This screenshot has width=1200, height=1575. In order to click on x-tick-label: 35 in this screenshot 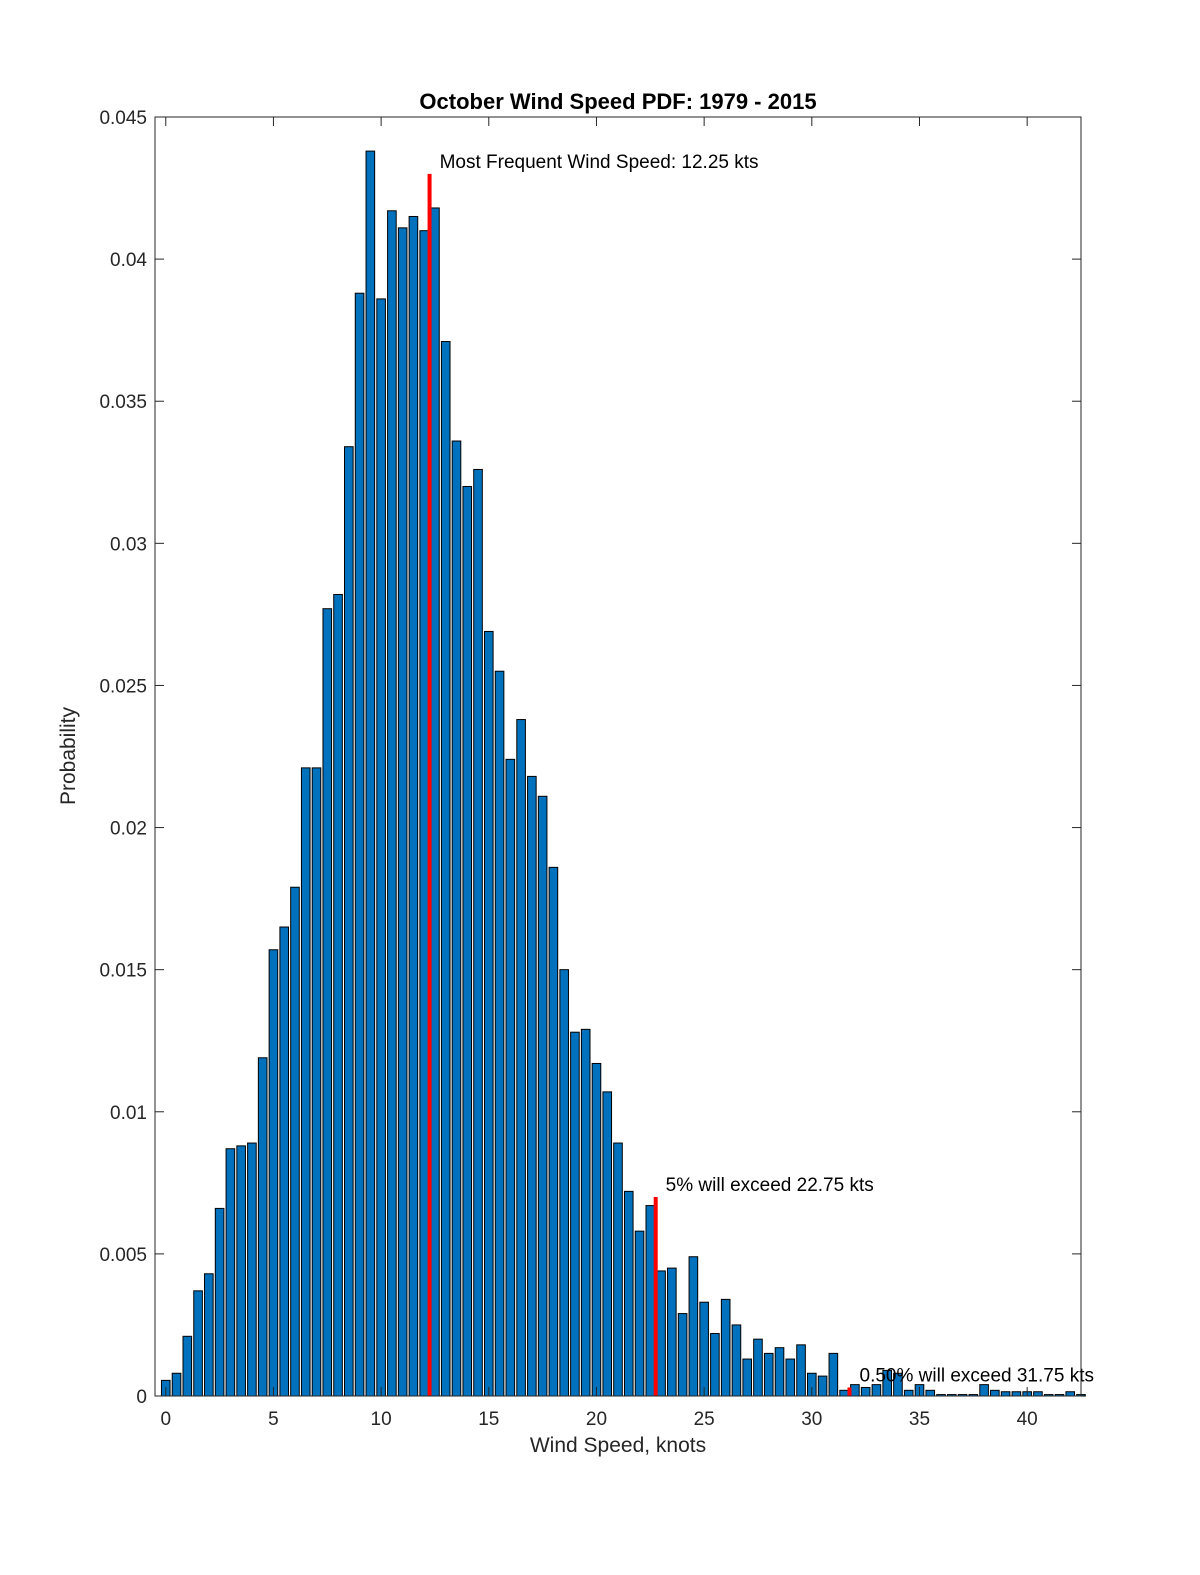, I will do `click(919, 1419)`.